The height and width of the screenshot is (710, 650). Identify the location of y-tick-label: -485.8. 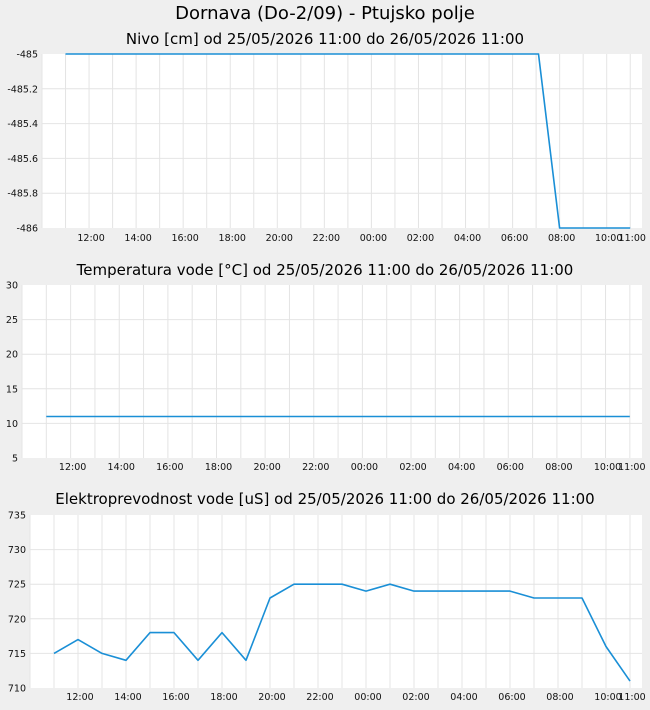
(22, 194).